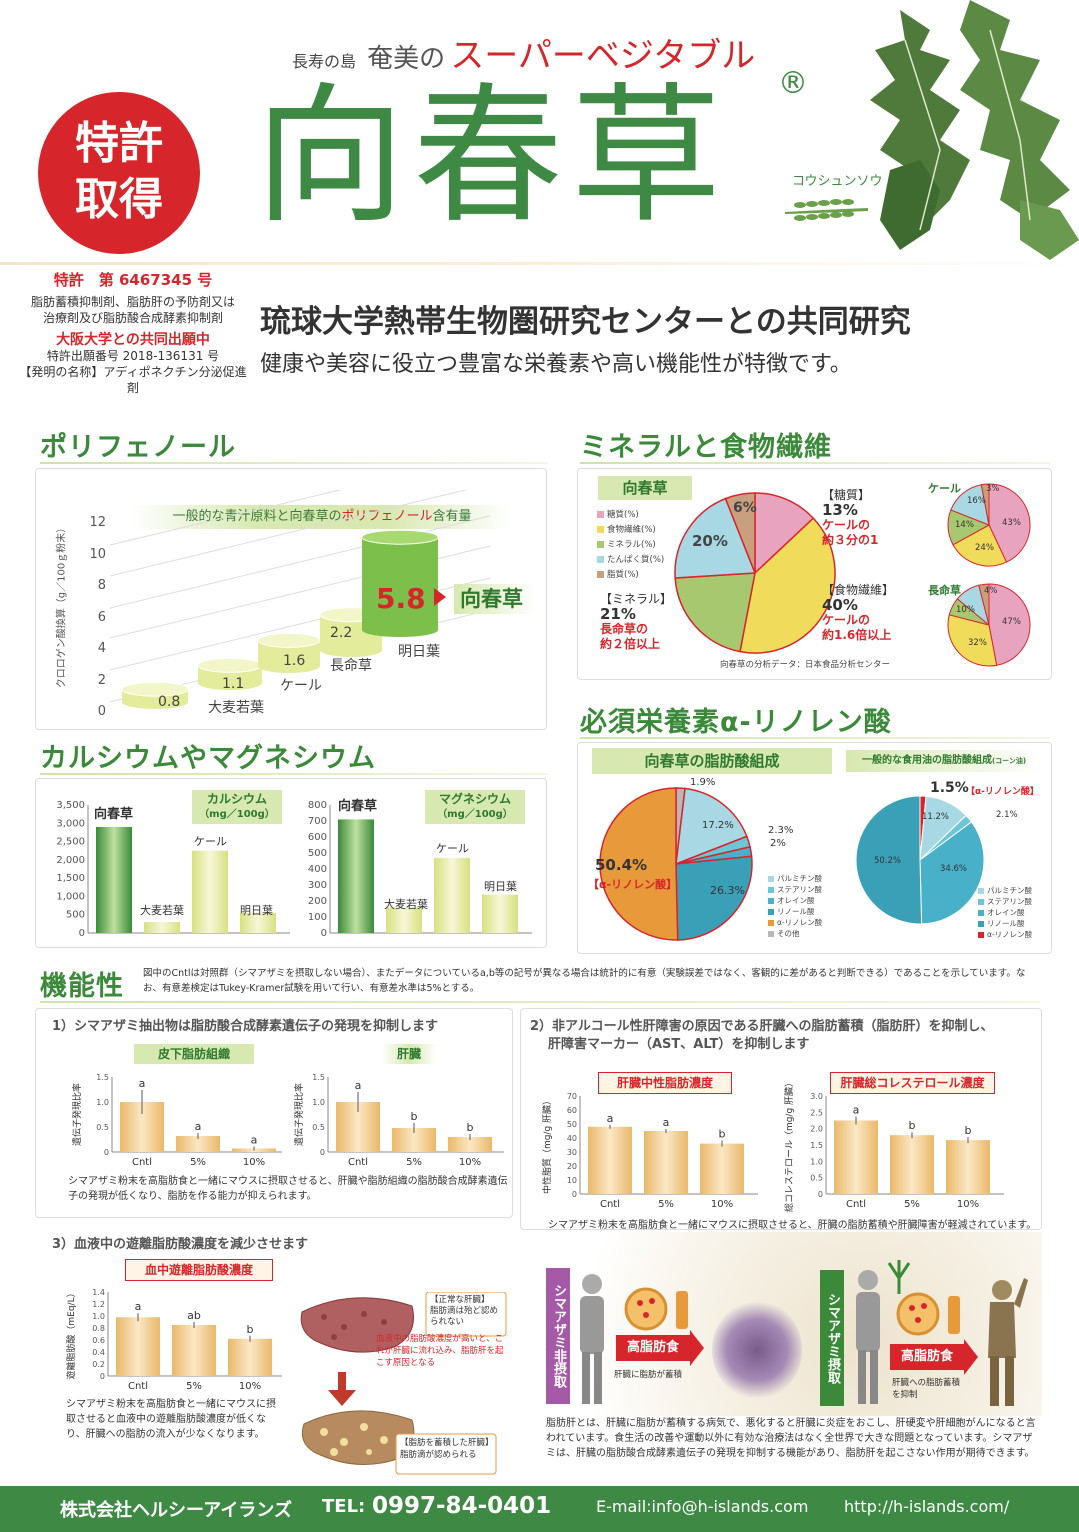  Describe the element at coordinates (289, 640) in the screenshot. I see `polyphenol-bar-top` at that location.